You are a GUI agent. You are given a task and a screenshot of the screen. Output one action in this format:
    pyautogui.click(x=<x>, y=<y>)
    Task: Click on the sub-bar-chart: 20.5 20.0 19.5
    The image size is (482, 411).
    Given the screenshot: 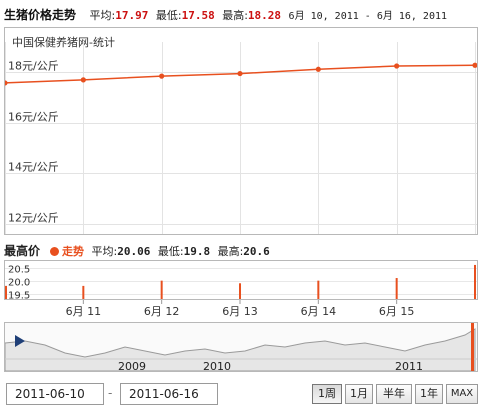 What is the action you would take?
    pyautogui.click(x=241, y=282)
    